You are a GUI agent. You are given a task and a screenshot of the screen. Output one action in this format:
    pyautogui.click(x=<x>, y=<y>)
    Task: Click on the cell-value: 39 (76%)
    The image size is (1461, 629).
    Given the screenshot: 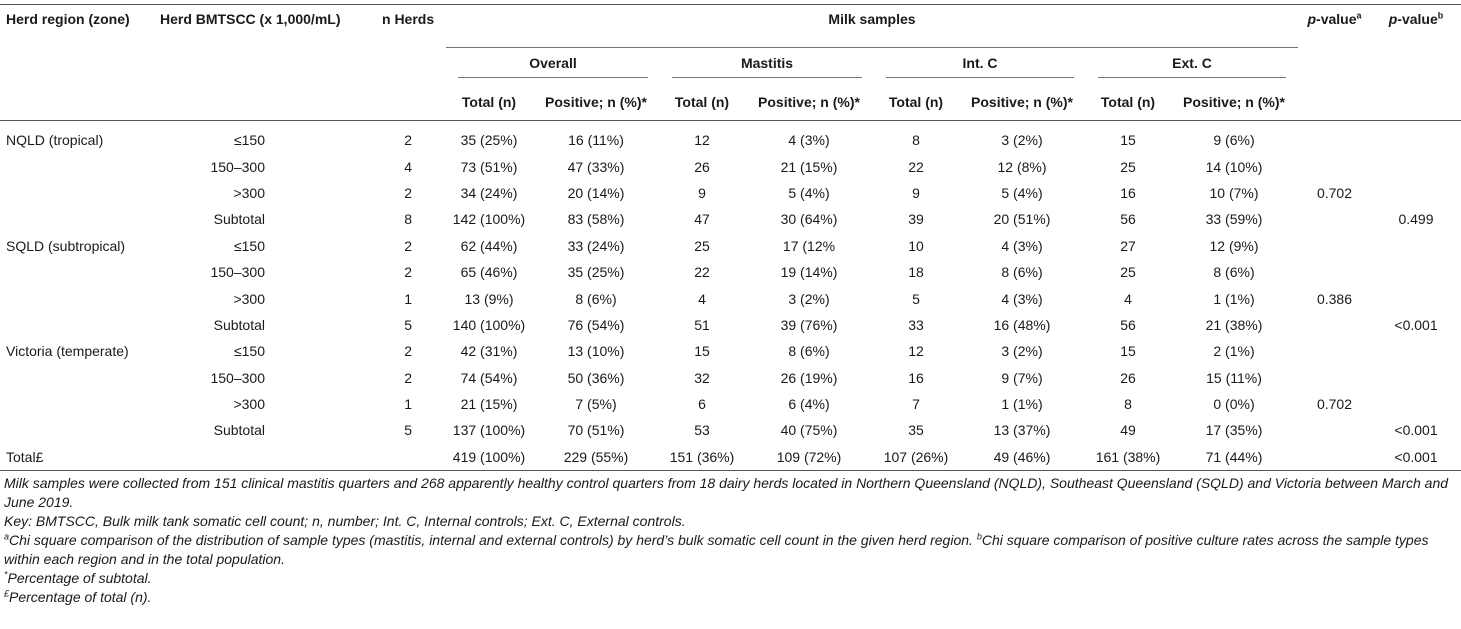 What is the action you would take?
    pyautogui.click(x=809, y=324)
    